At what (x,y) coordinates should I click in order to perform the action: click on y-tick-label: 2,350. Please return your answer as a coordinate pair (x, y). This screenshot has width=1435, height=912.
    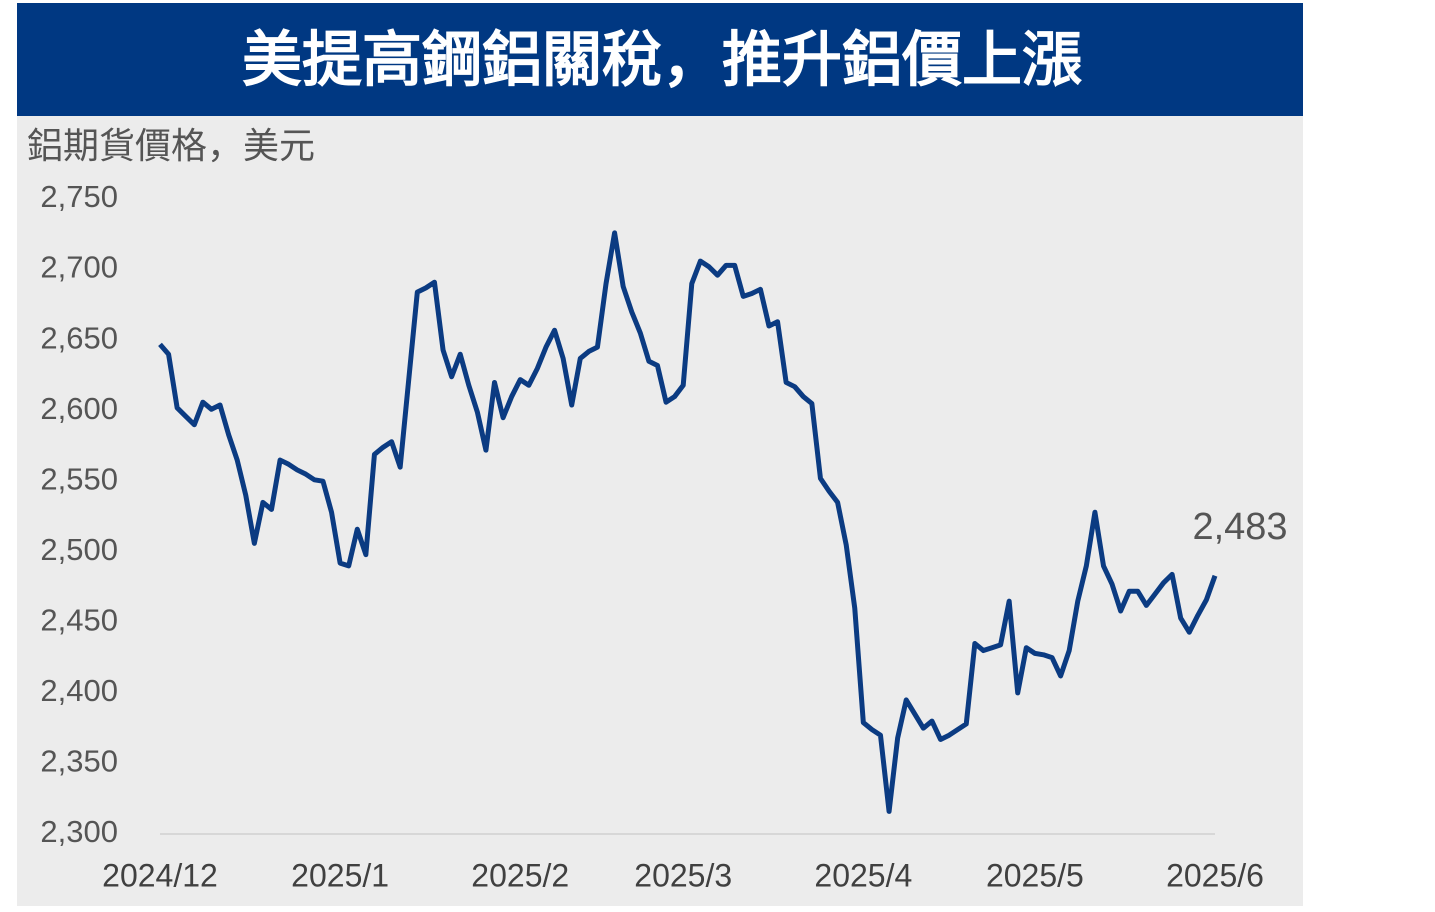
    Looking at the image, I should click on (79, 761).